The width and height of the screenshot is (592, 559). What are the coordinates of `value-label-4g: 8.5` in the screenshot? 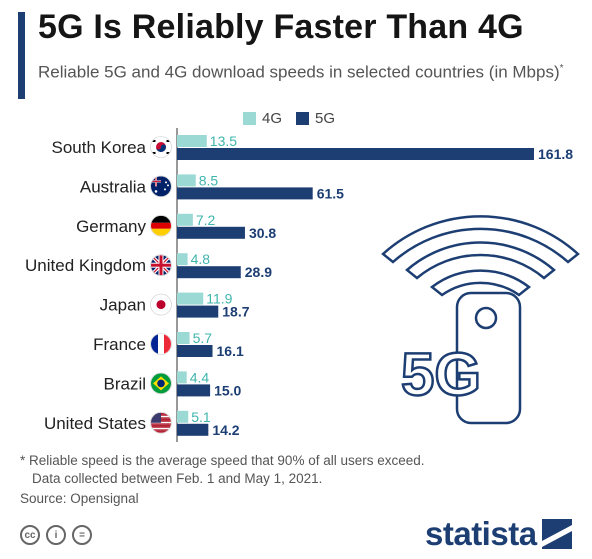 It's located at (209, 180).